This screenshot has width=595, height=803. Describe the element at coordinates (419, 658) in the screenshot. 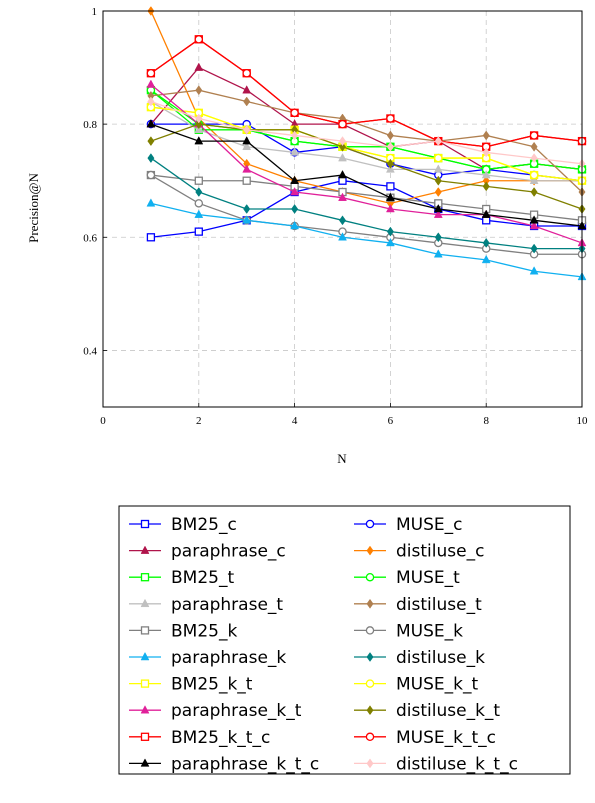

I see `legend-item: distiluse_k` at that location.